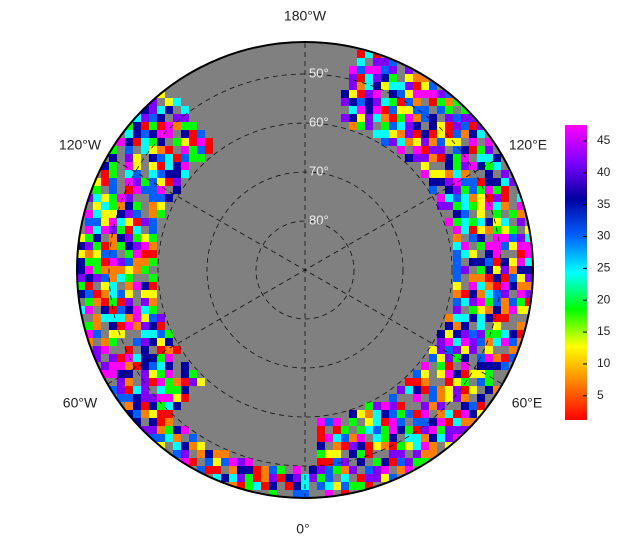 Image resolution: width=625 pixels, height=552 pixels. Describe the element at coordinates (604, 331) in the screenshot. I see `colorbar-tick-label: 15` at that location.